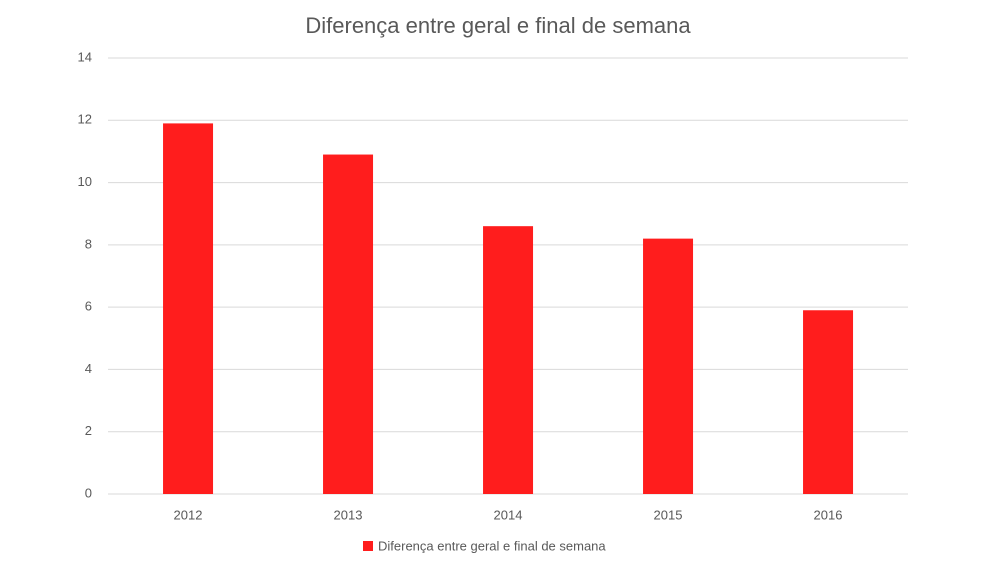 The height and width of the screenshot is (561, 997). I want to click on y-tick-label: 8, so click(88, 243).